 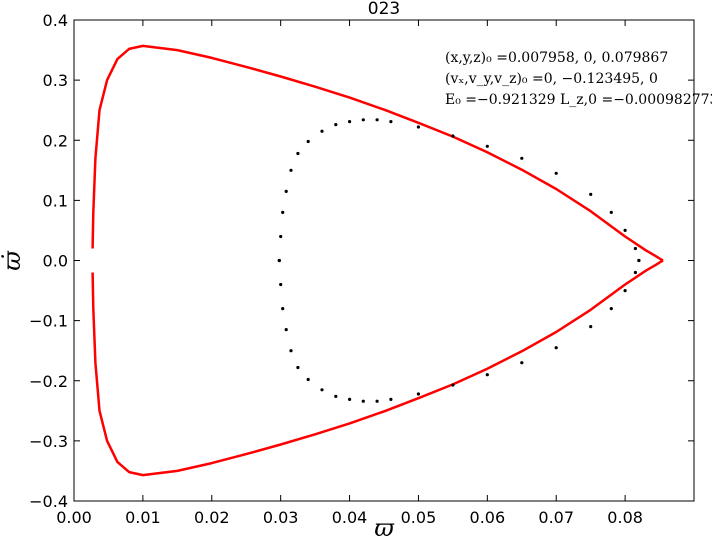 What do you see at coordinates (48, 321) in the screenshot?
I see `y-tick-label: −0.1` at bounding box center [48, 321].